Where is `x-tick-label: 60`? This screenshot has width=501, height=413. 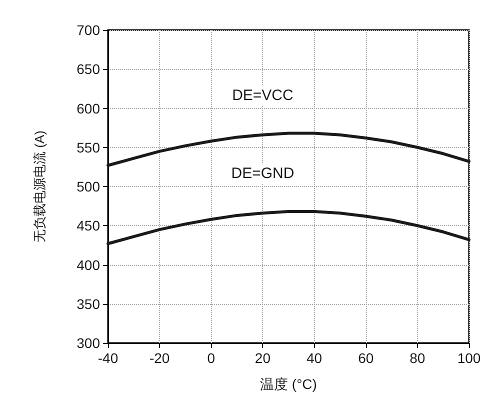 x-tick-label: 60 is located at coordinates (366, 358).